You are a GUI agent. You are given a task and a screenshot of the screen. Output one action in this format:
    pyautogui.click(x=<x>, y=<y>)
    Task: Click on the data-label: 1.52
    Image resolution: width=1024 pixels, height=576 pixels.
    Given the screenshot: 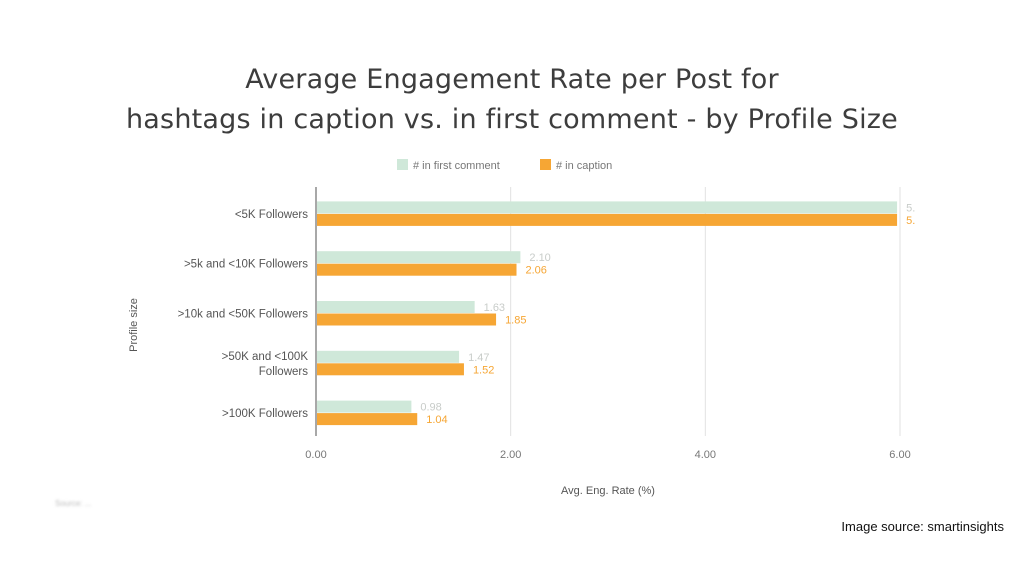 What is the action you would take?
    pyautogui.click(x=483, y=370)
    